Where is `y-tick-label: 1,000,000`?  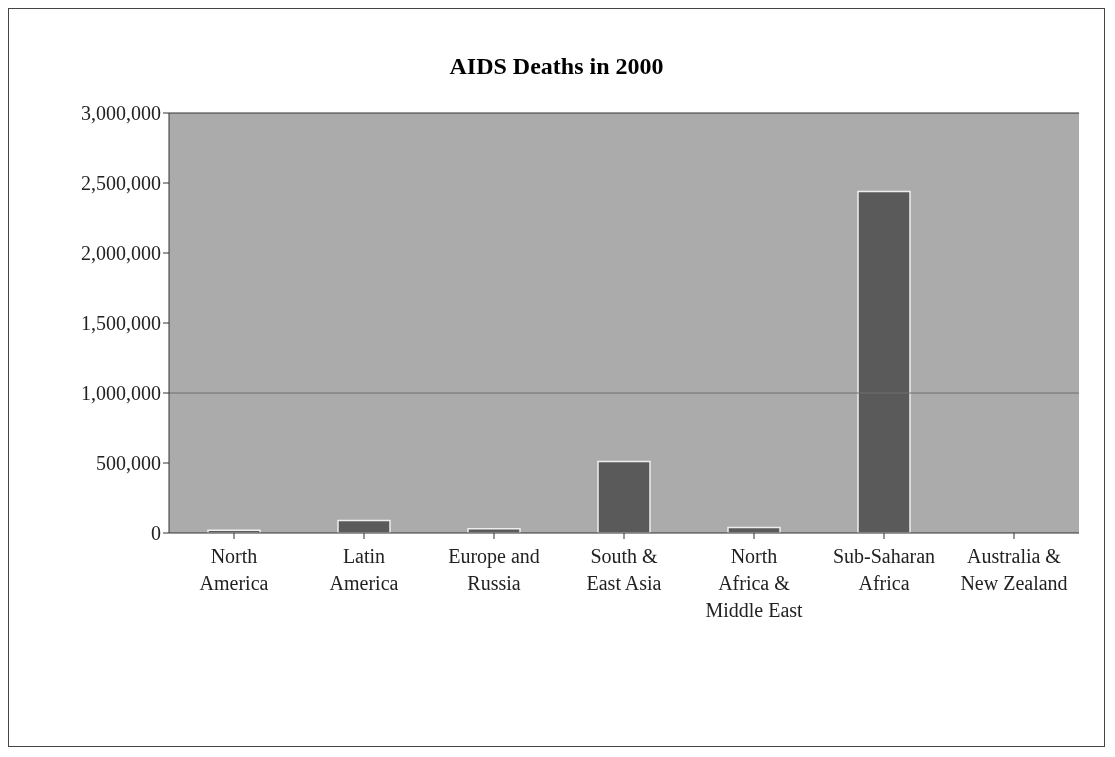 y-tick-label: 1,000,000 is located at coordinates (121, 393).